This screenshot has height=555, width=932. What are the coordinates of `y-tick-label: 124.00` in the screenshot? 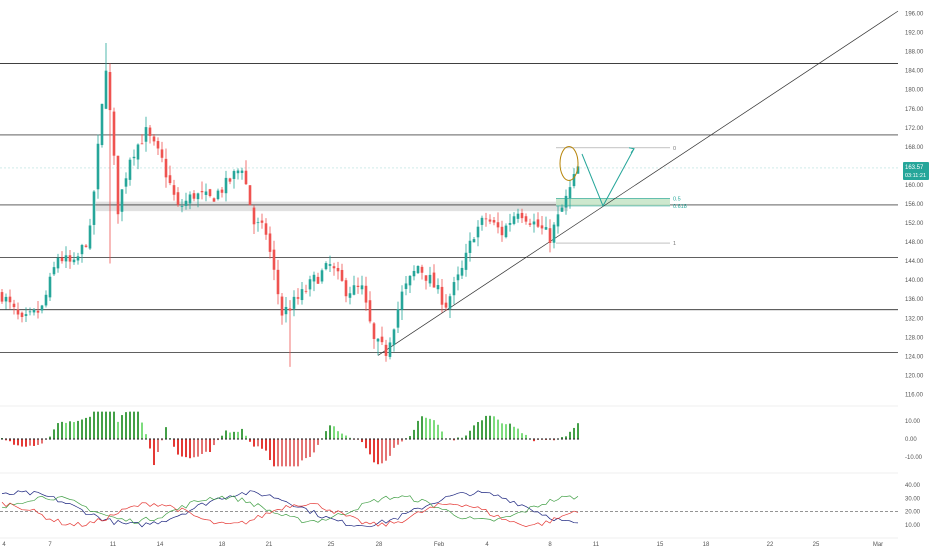 It's located at (914, 357).